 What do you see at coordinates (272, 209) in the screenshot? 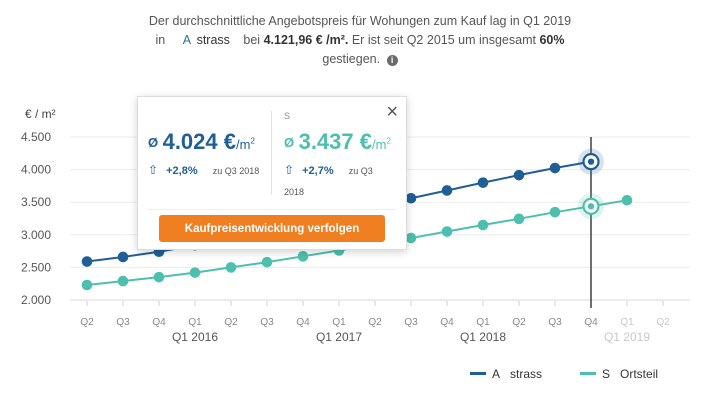
I see `tooltip-separator` at bounding box center [272, 209].